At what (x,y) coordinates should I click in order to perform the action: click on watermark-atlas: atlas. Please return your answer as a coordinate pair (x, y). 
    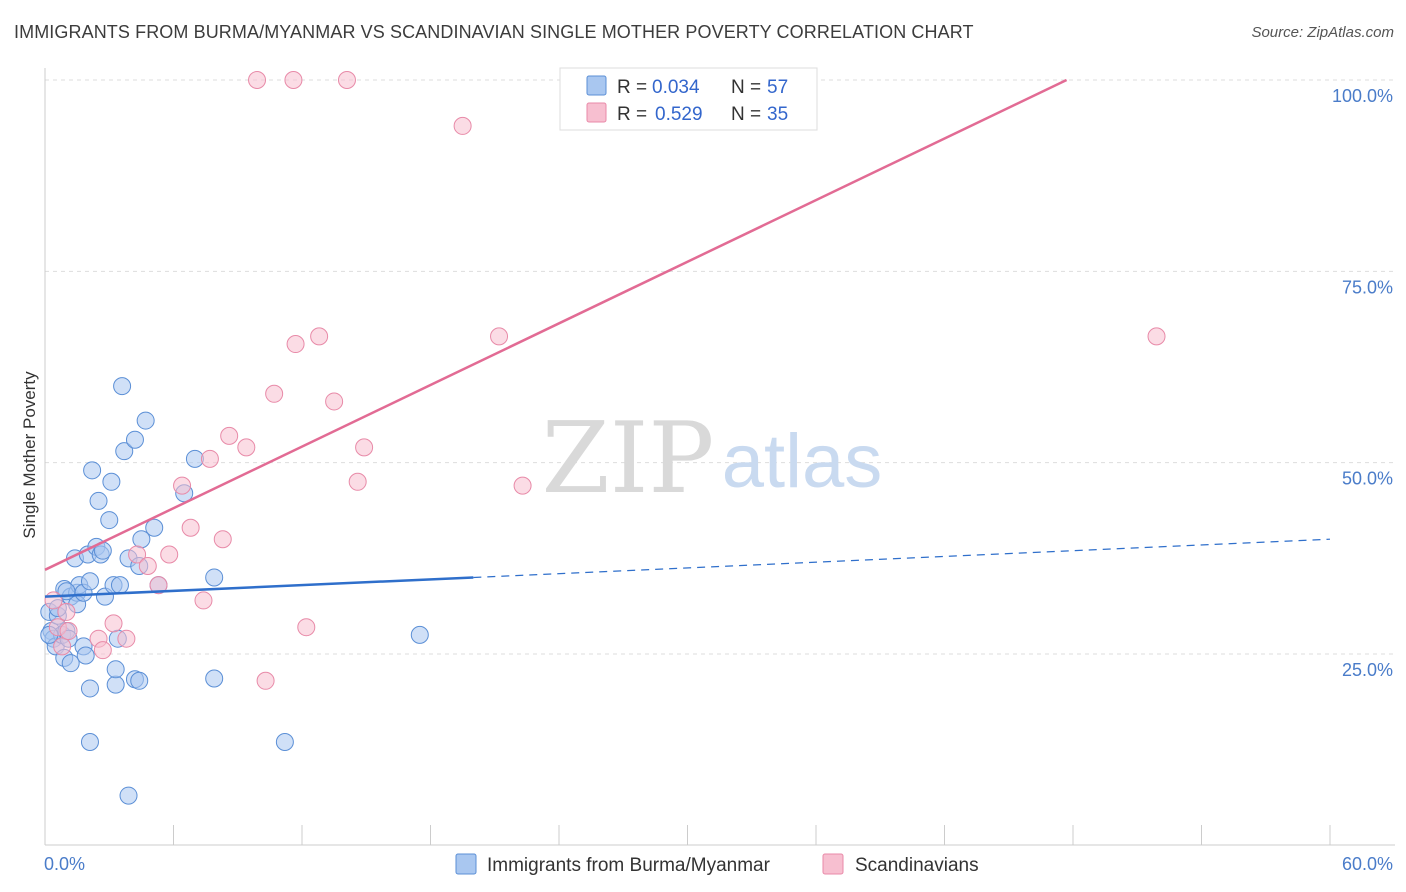
    Looking at the image, I should click on (802, 461).